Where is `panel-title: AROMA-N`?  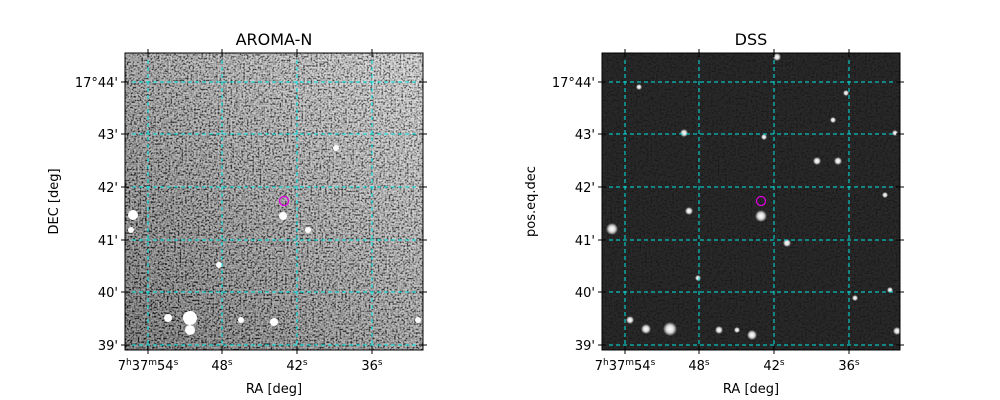
panel-title: AROMA-N is located at coordinates (274, 39).